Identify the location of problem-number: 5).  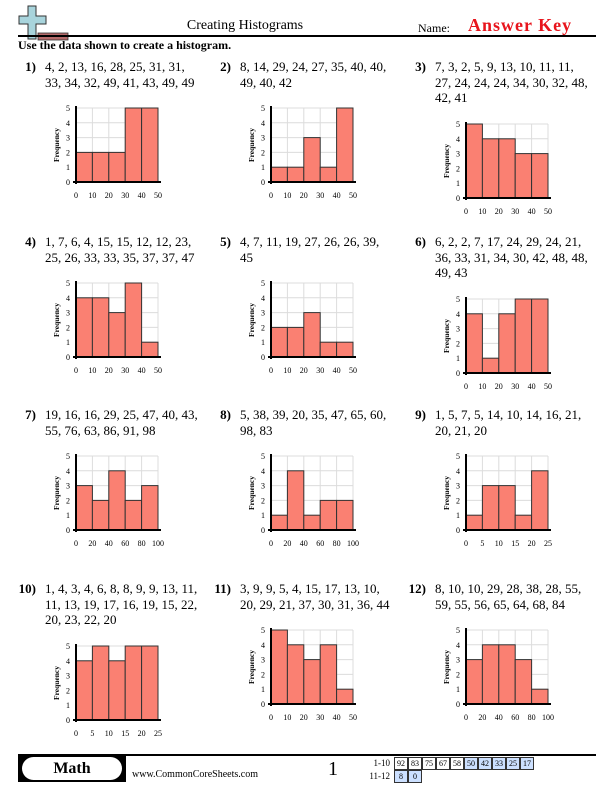
(225, 241).